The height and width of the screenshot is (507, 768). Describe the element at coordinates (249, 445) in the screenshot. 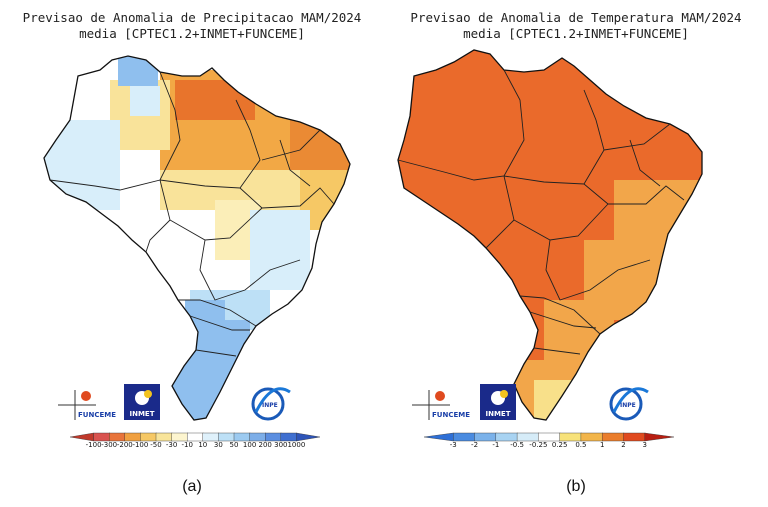

I see `colorbar-tick-label: 100` at that location.